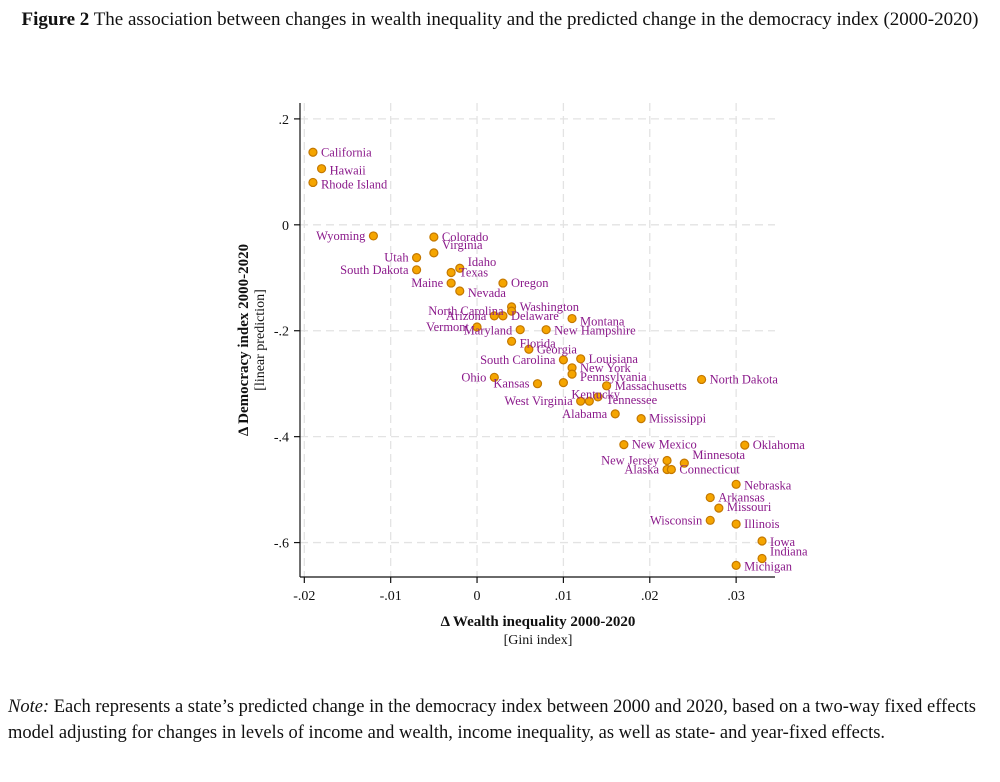 Image resolution: width=1000 pixels, height=782 pixels. Describe the element at coordinates (595, 331) in the screenshot. I see `point-label: New Hampshire` at that location.